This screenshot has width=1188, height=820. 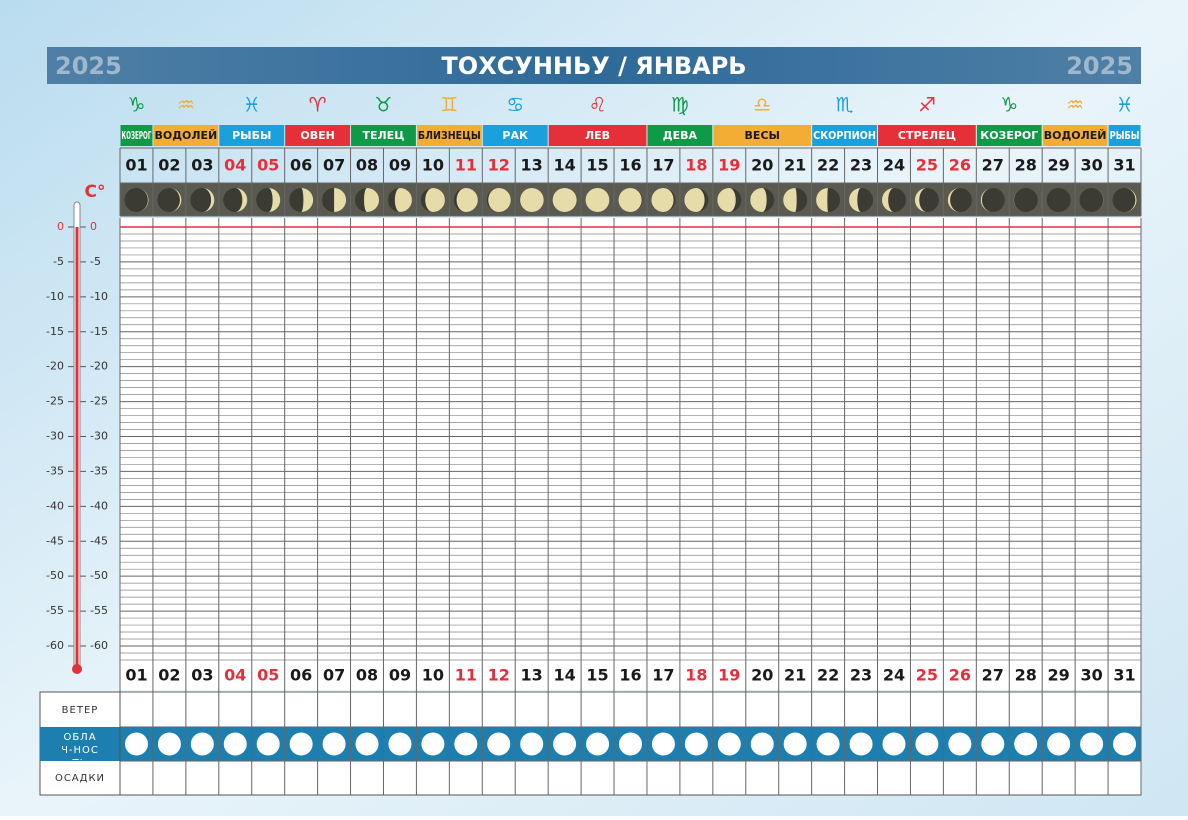 I want to click on thermometer-mercury, so click(x=77, y=447).